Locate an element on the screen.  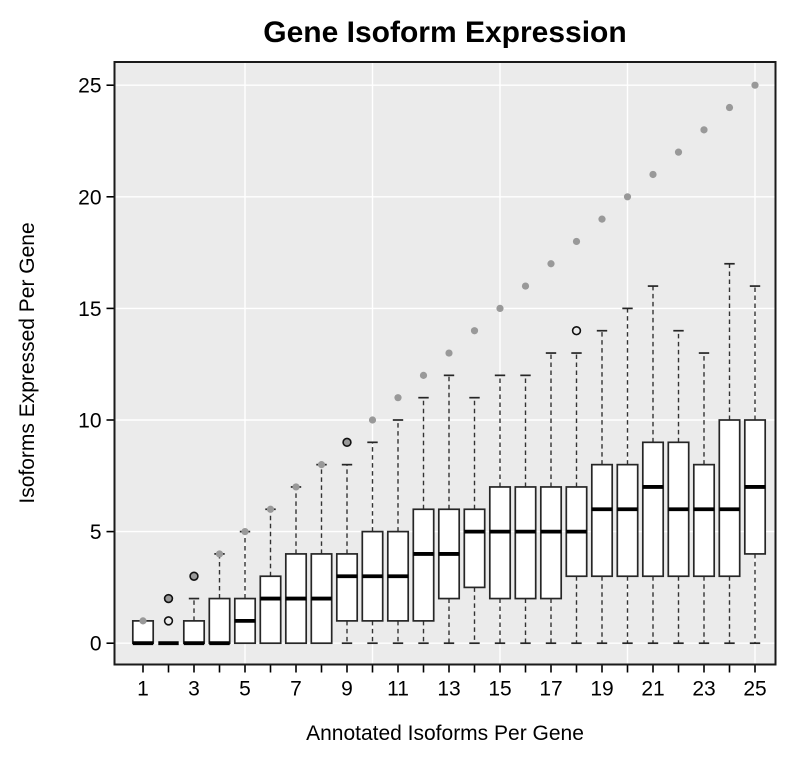
x-tick-label-13: 13 is located at coordinates (448, 689).